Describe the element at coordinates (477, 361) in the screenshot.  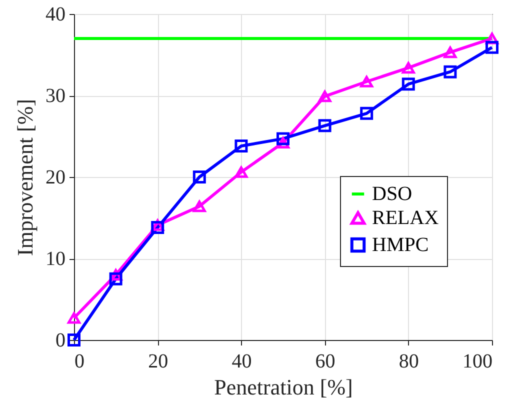
I see `x-tick-label: 100` at that location.